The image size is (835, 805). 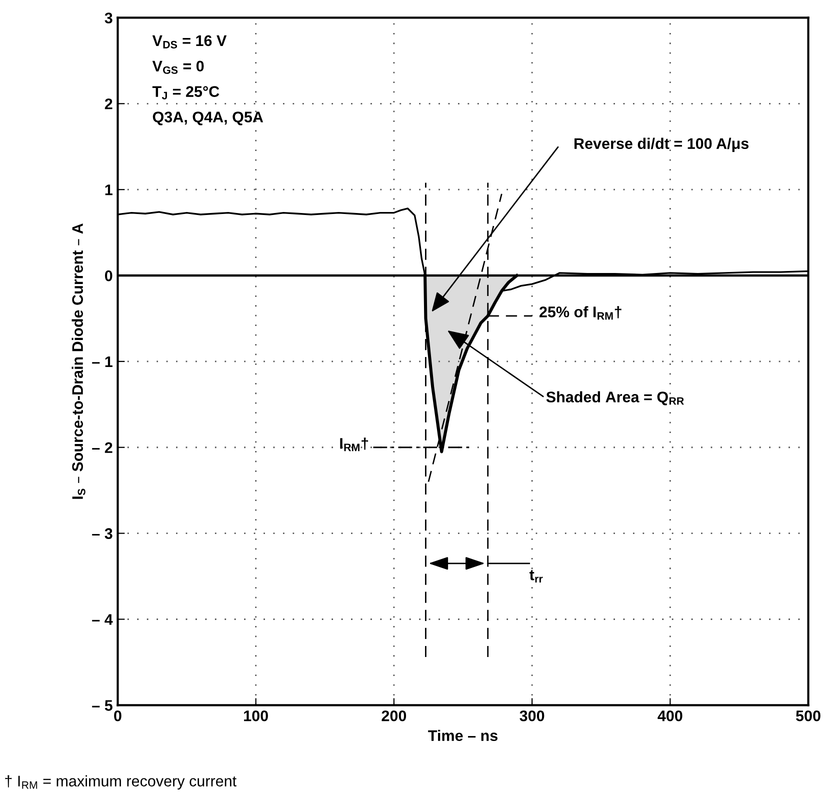 I want to click on y-tick-label: – 2, so click(x=102, y=447).